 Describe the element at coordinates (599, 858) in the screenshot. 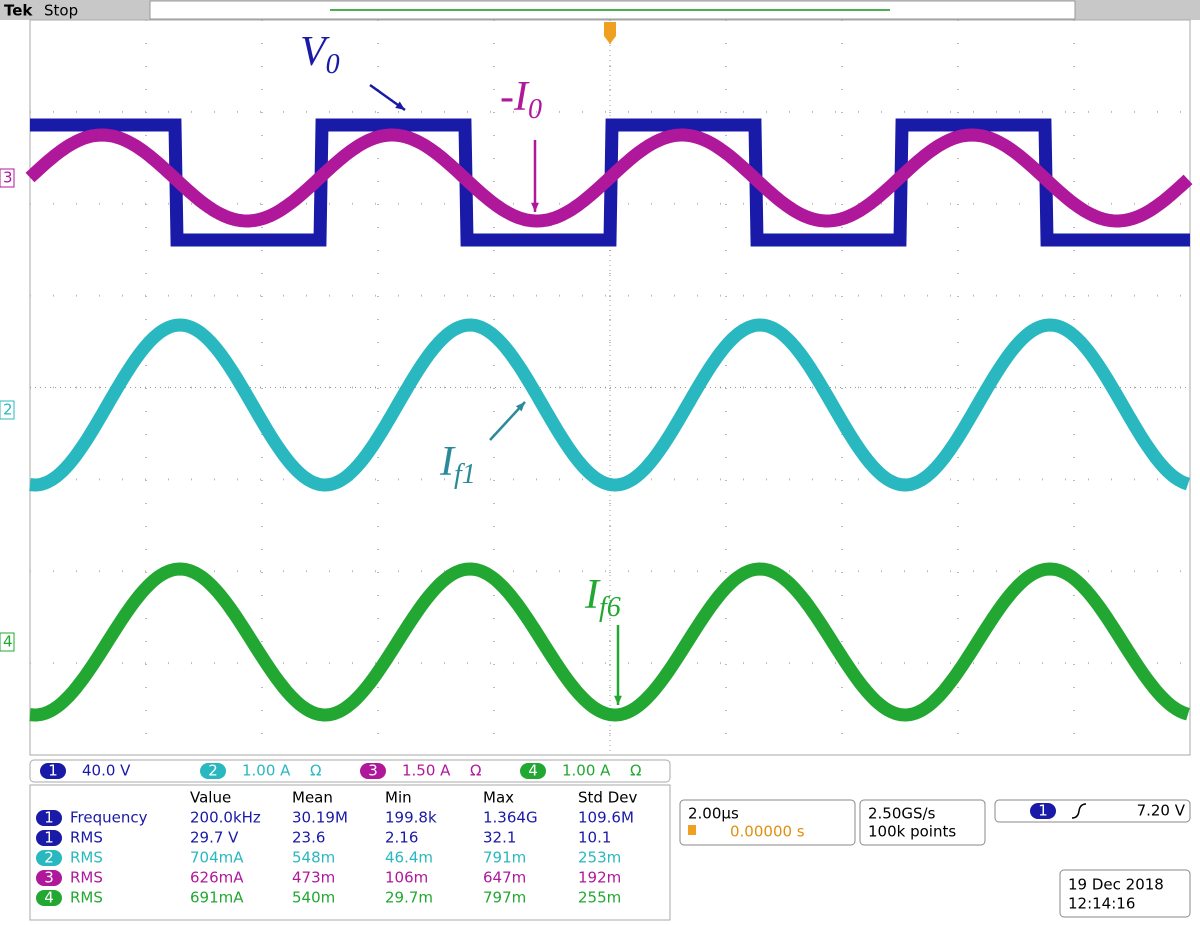

I see `measurement-value: 253m` at that location.